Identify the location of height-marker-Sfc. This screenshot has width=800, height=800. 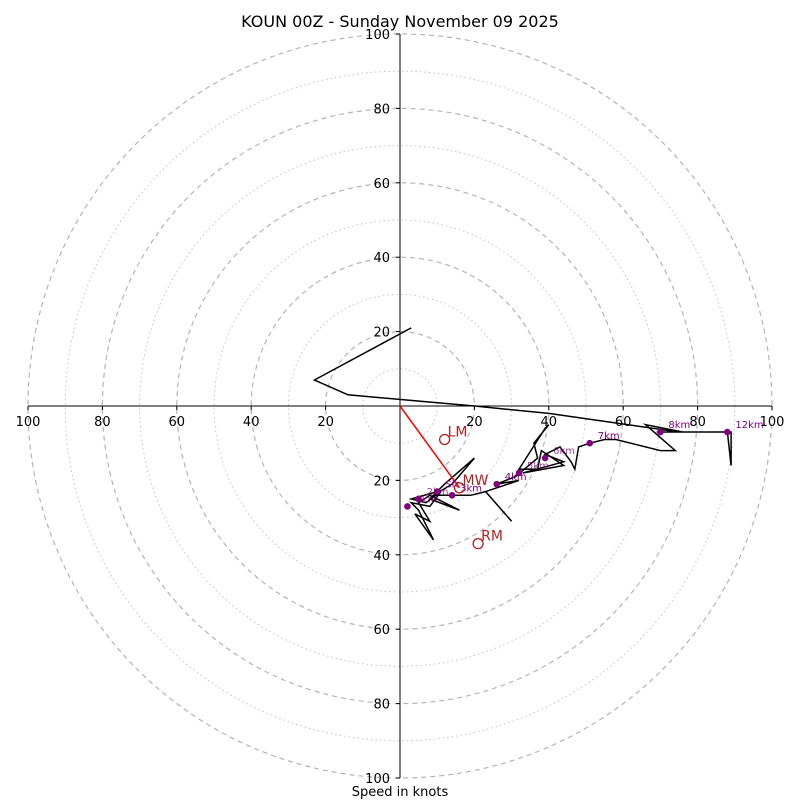
(437, 491).